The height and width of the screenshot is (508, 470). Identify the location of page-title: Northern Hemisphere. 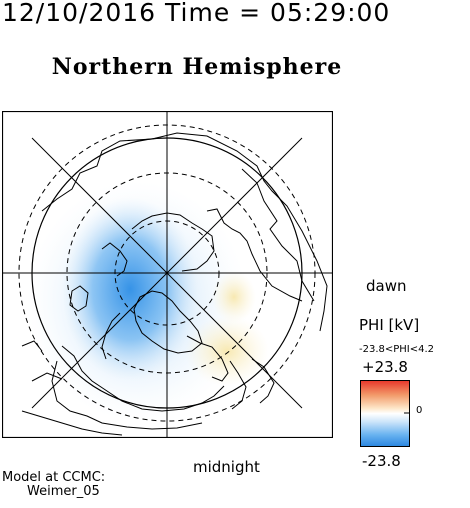
(197, 67).